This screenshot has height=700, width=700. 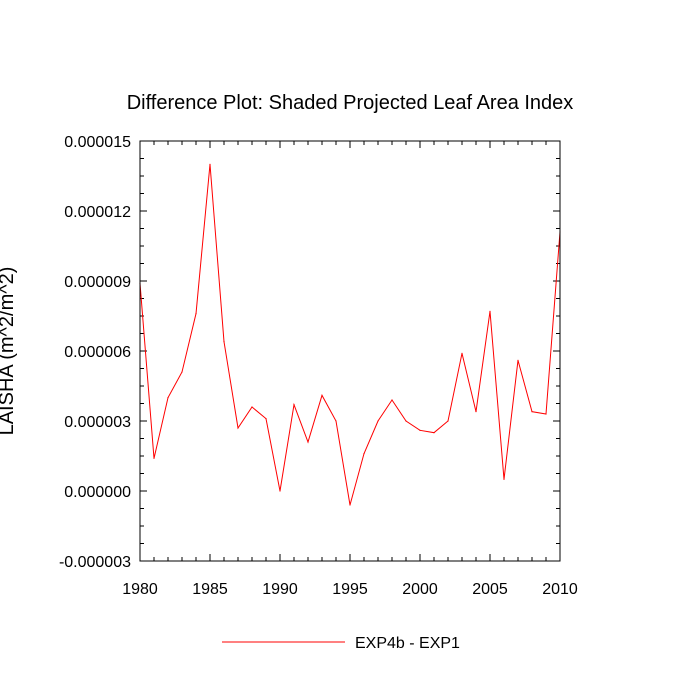 I want to click on x-tick-label: 1980, so click(x=140, y=589).